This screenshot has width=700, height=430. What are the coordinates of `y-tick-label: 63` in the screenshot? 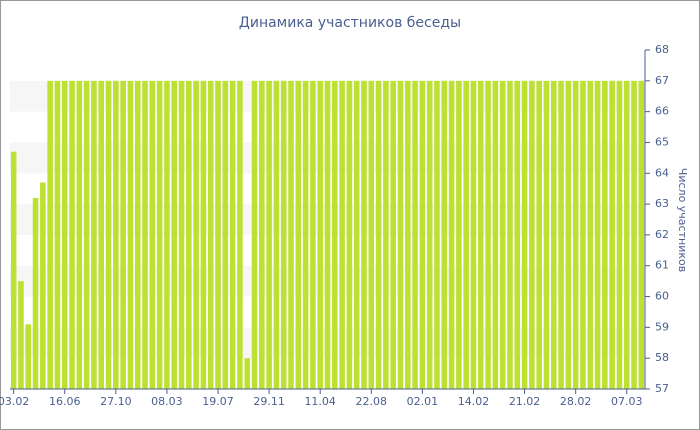 It's located at (662, 203).